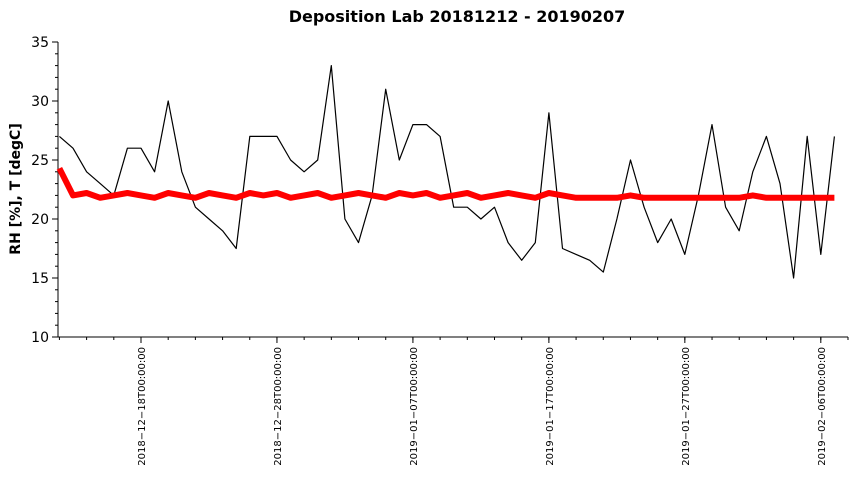  Describe the element at coordinates (40, 161) in the screenshot. I see `y-tick-label: 25` at that location.